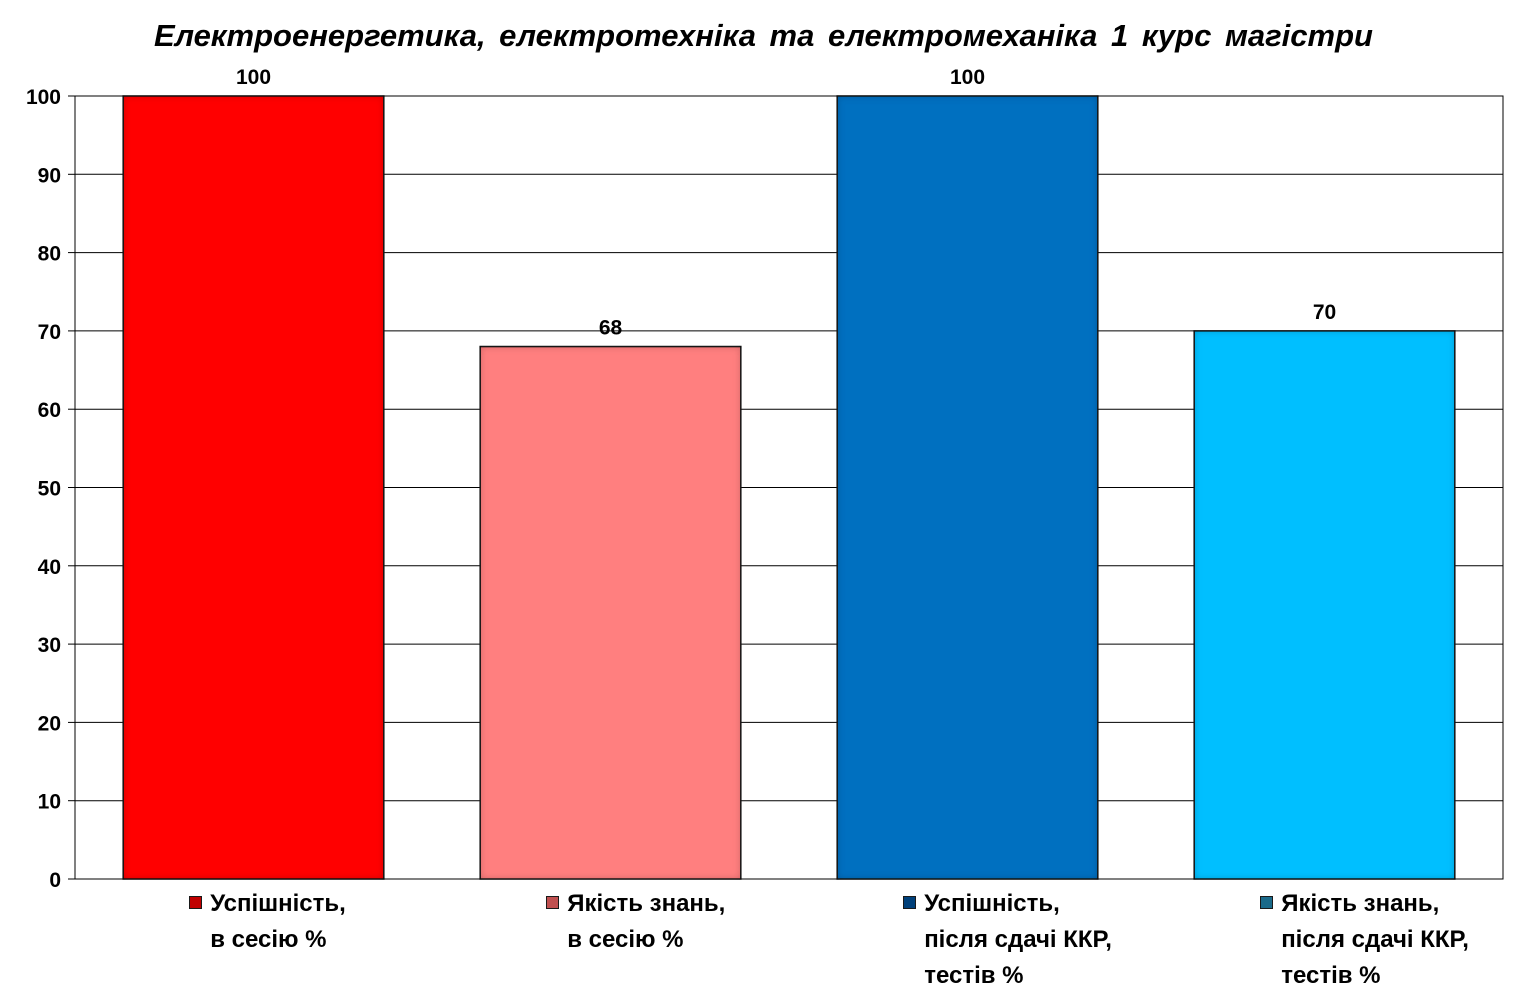 The width and height of the screenshot is (1527, 997). I want to click on y-axis: 0 10 20 30 40 50 60 70 80 90 100, so click(50, 489).